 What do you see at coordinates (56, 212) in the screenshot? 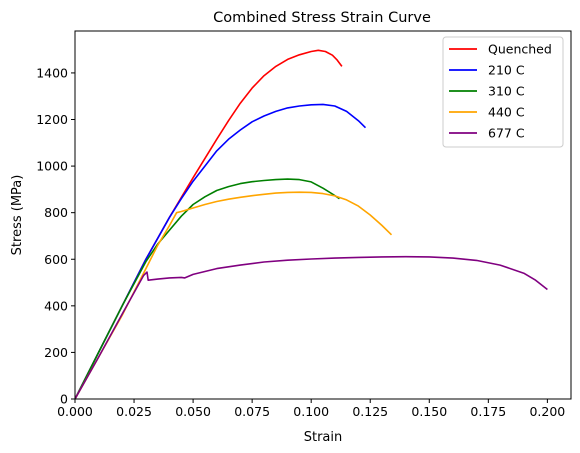
I see `y-tick-label: 800` at bounding box center [56, 212].